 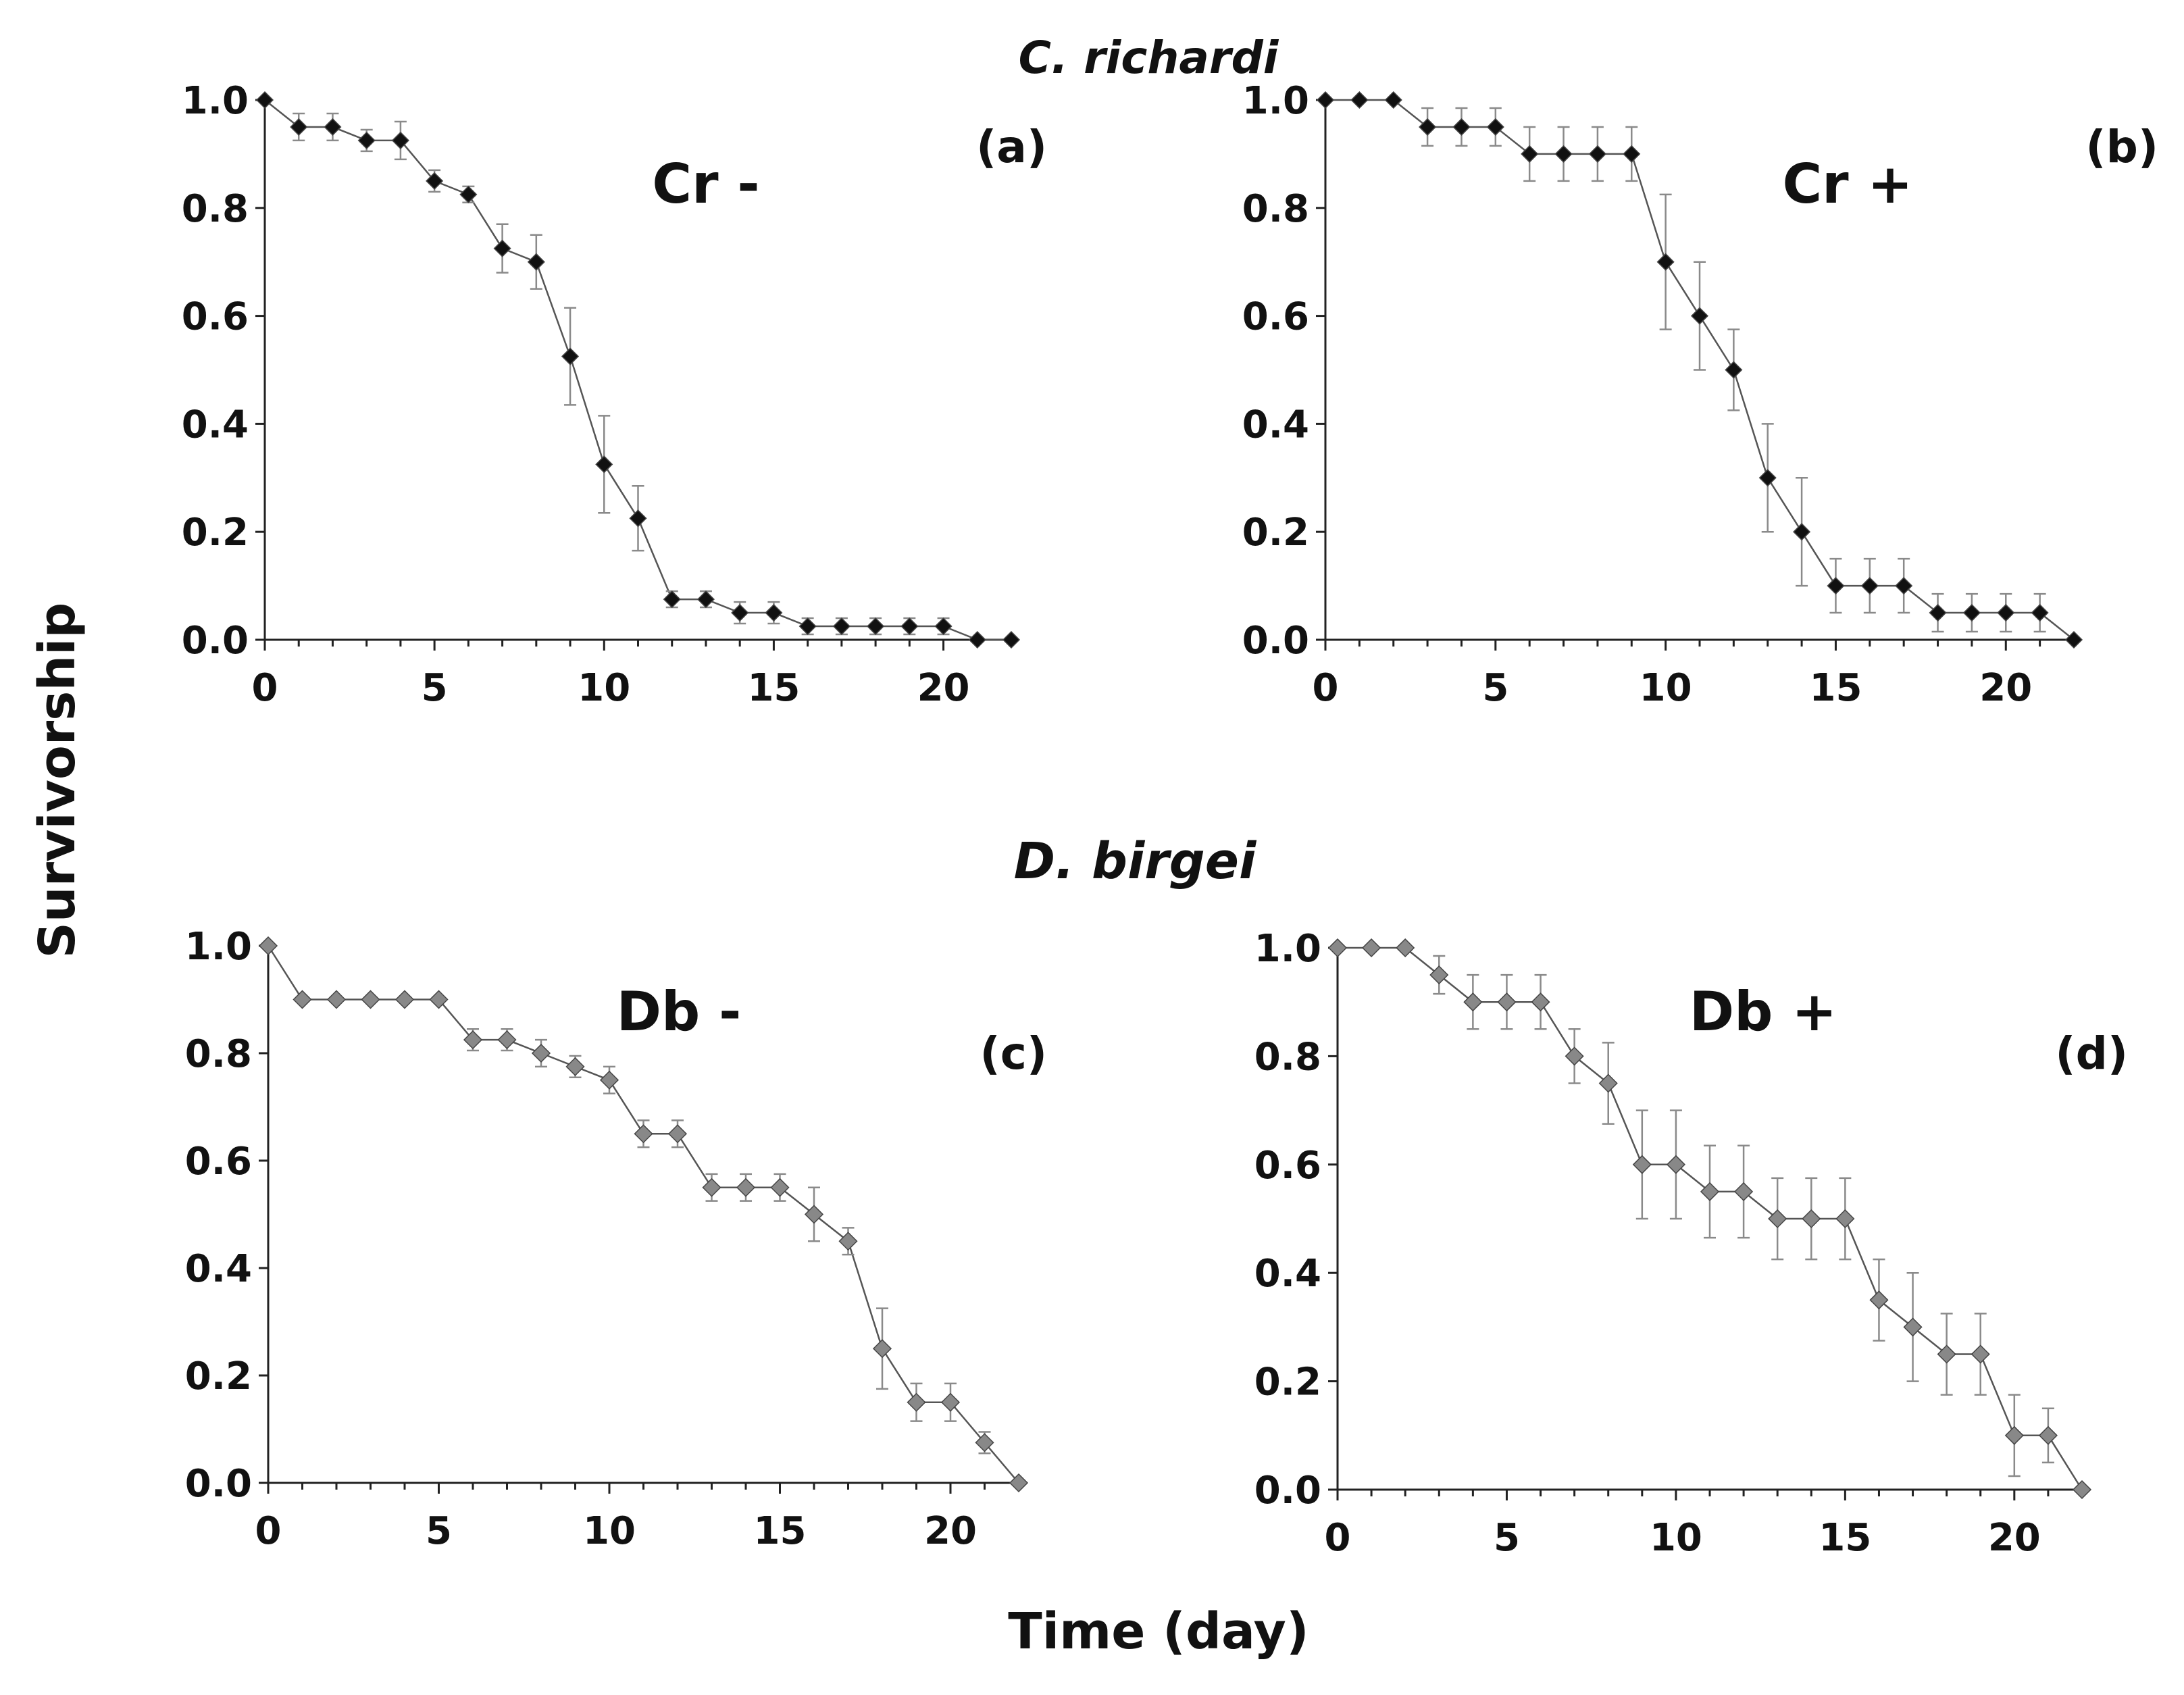 What do you see at coordinates (637, 370) in the screenshot?
I see `series-line` at bounding box center [637, 370].